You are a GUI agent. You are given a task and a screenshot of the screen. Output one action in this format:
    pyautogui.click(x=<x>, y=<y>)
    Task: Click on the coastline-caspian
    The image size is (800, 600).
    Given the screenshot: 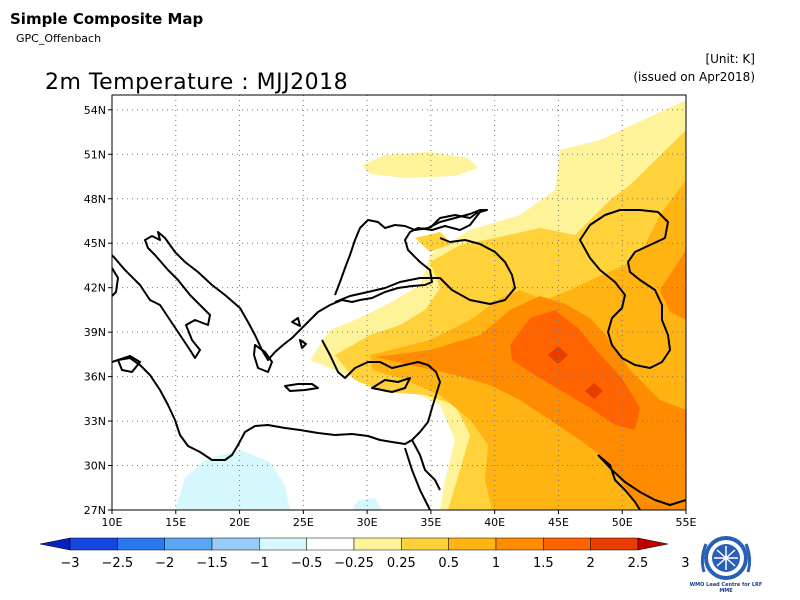 What is the action you would take?
    pyautogui.click(x=625, y=289)
    